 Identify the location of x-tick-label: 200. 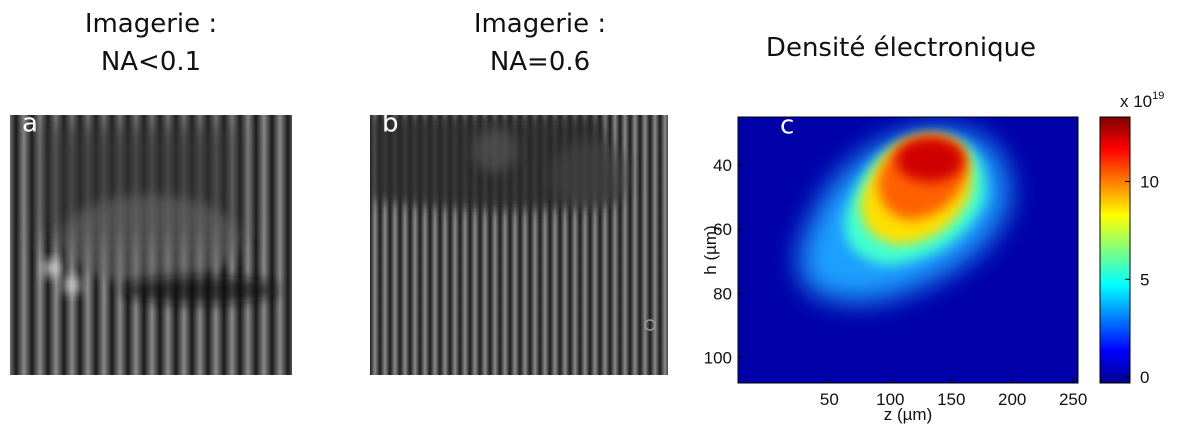
(1012, 399).